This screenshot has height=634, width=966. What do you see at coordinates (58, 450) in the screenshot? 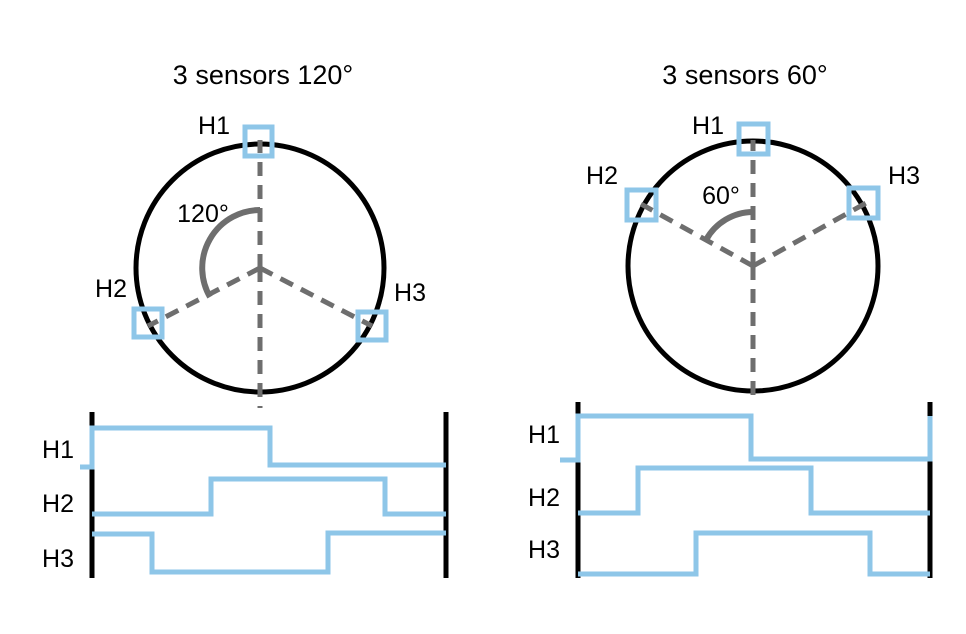
I see `wave-label-h1-120: H1` at bounding box center [58, 450].